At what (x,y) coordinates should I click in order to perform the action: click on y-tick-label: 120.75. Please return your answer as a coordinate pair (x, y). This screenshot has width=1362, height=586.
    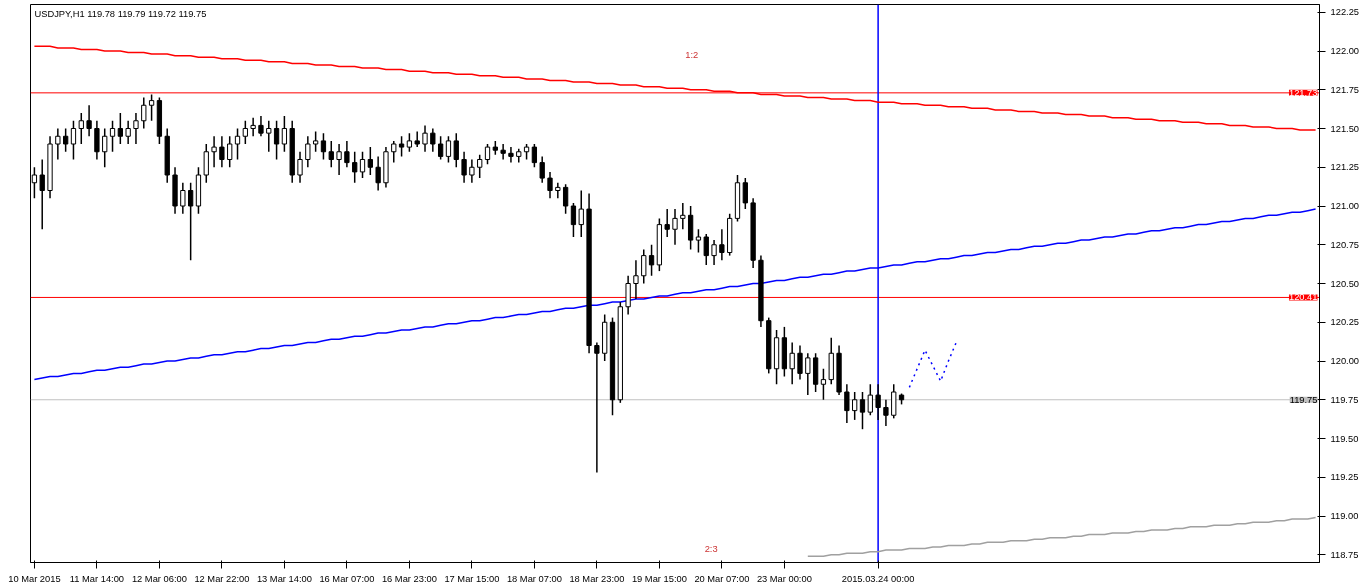
    Looking at the image, I should click on (1345, 244).